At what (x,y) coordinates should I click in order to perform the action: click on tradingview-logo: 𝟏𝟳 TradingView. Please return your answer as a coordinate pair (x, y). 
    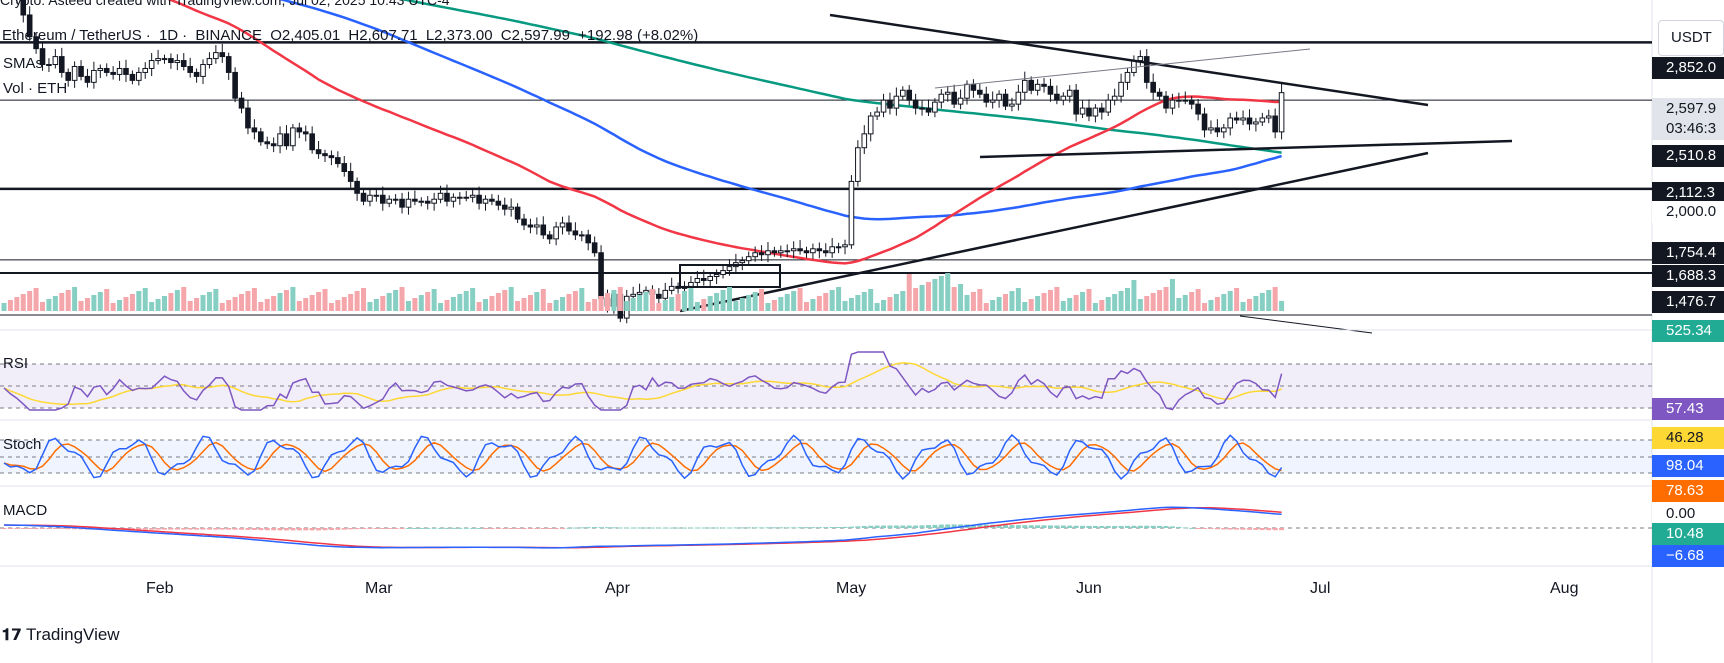
    Looking at the image, I should click on (61, 635).